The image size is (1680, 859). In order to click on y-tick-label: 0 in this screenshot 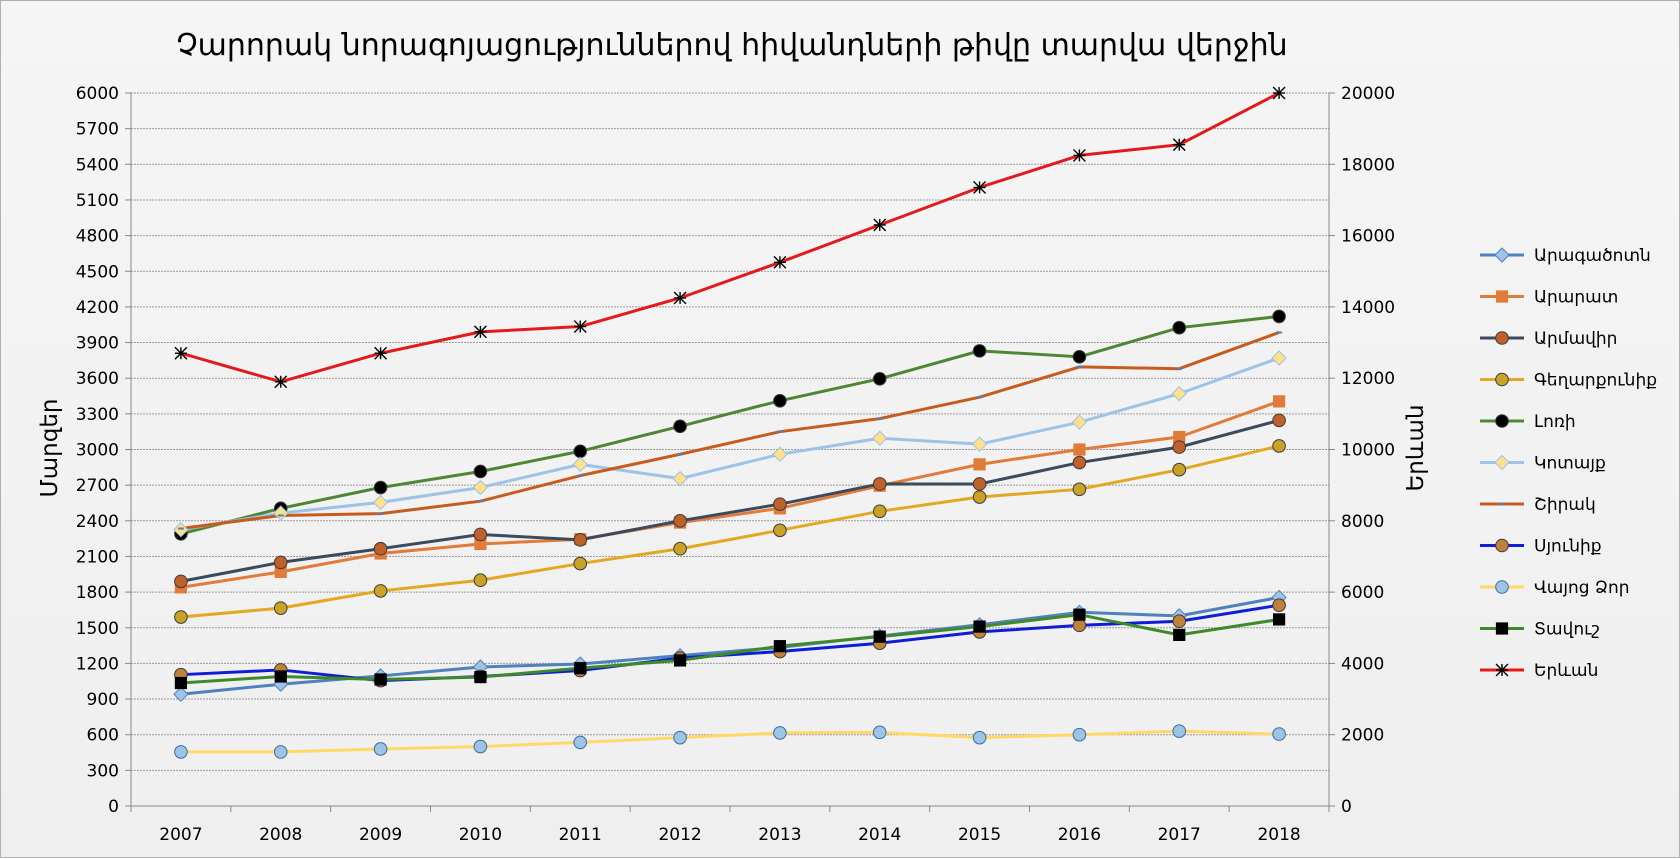, I will do `click(113, 807)`.